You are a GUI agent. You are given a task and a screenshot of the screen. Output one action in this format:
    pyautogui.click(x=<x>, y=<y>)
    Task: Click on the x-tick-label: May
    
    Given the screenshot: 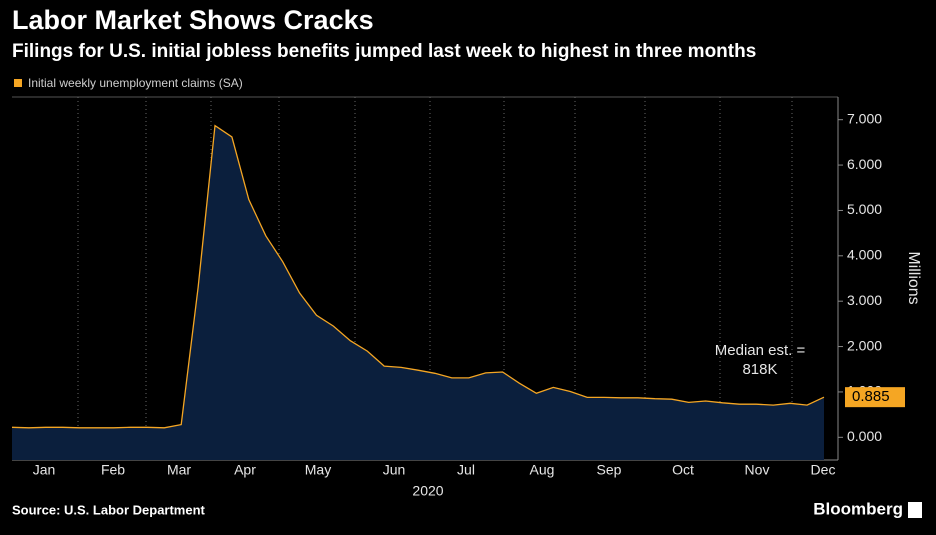 What is the action you would take?
    pyautogui.click(x=318, y=470)
    